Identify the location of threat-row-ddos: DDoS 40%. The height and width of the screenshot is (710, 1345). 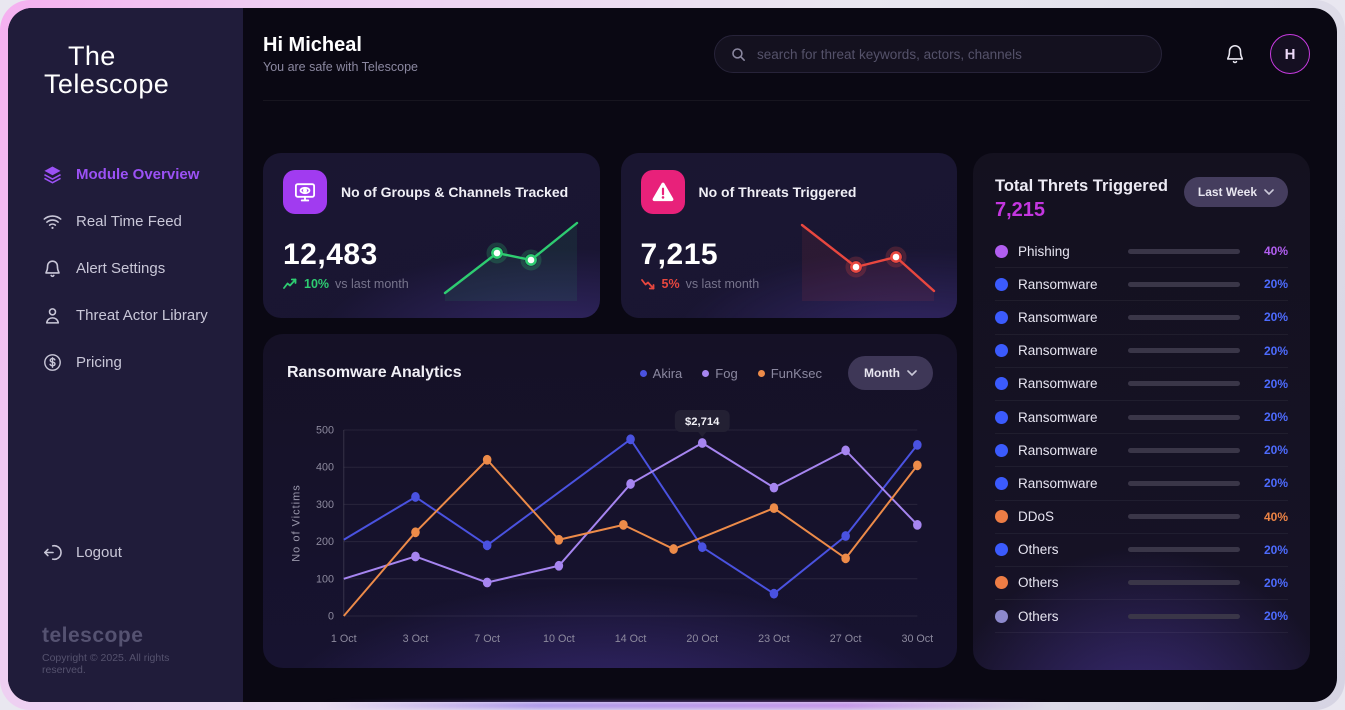
(1141, 517).